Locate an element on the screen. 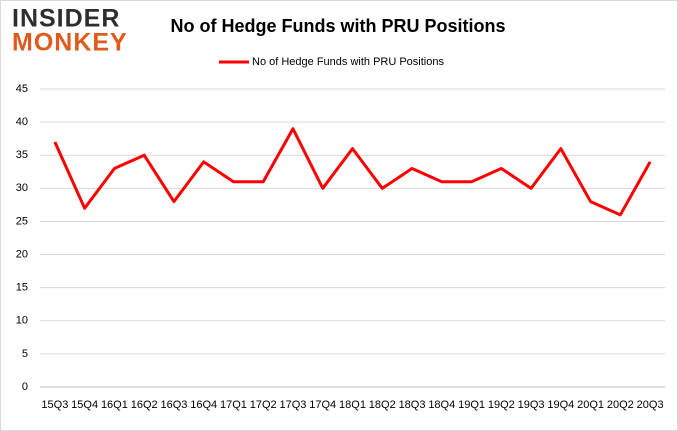 This screenshot has height=431, width=678. x-tick-label: 17Q4 is located at coordinates (322, 405).